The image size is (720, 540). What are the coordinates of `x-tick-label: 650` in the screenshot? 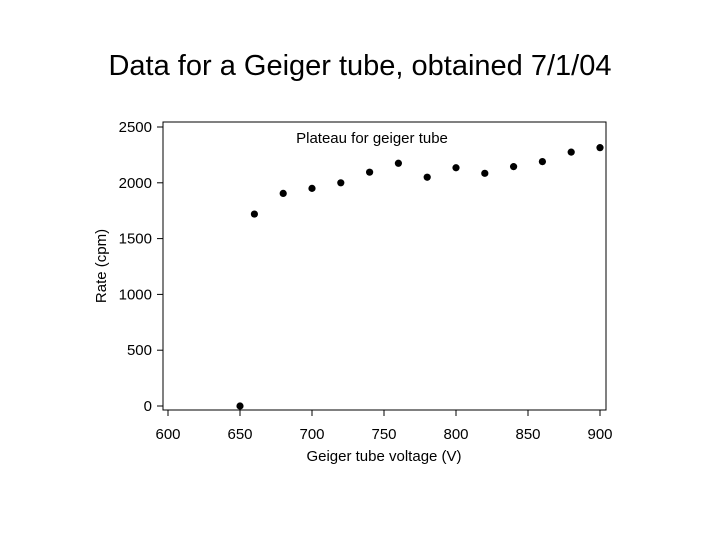 It's located at (239, 434).